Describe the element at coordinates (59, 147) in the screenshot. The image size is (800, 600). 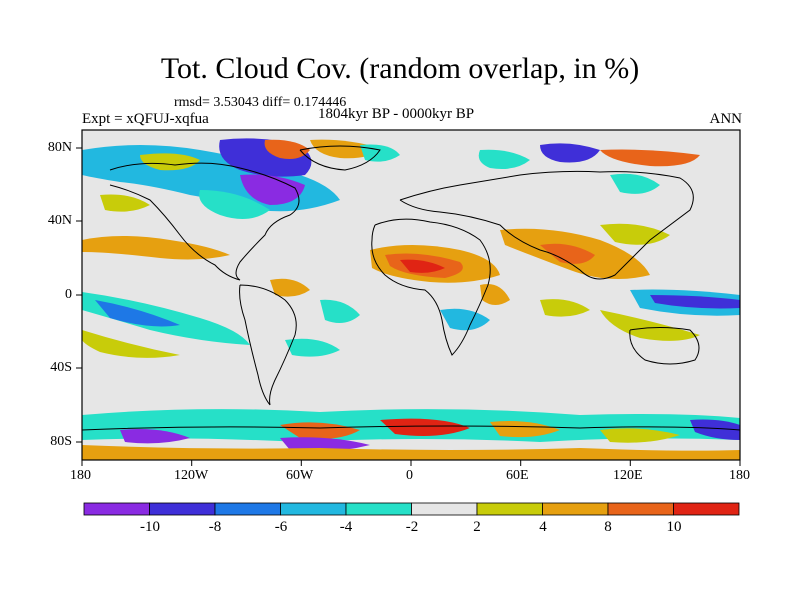
I see `y-tick-80n: 80N` at that location.